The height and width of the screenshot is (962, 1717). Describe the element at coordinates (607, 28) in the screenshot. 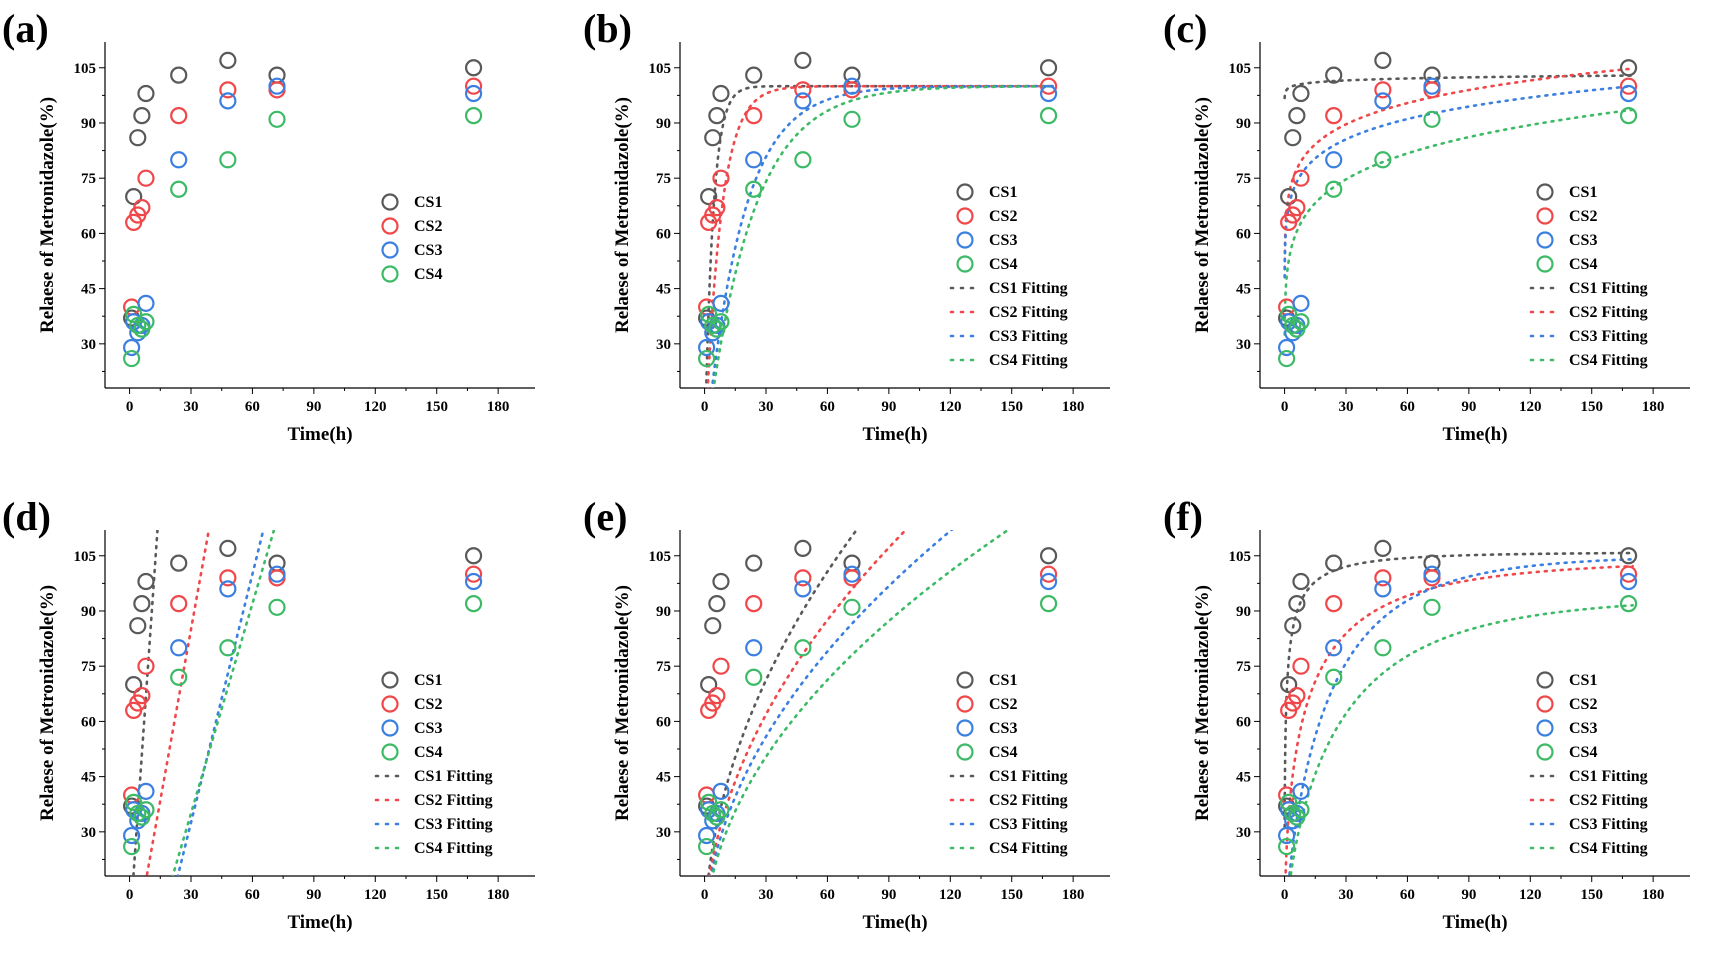

I see `panel-tag: (b)` at that location.